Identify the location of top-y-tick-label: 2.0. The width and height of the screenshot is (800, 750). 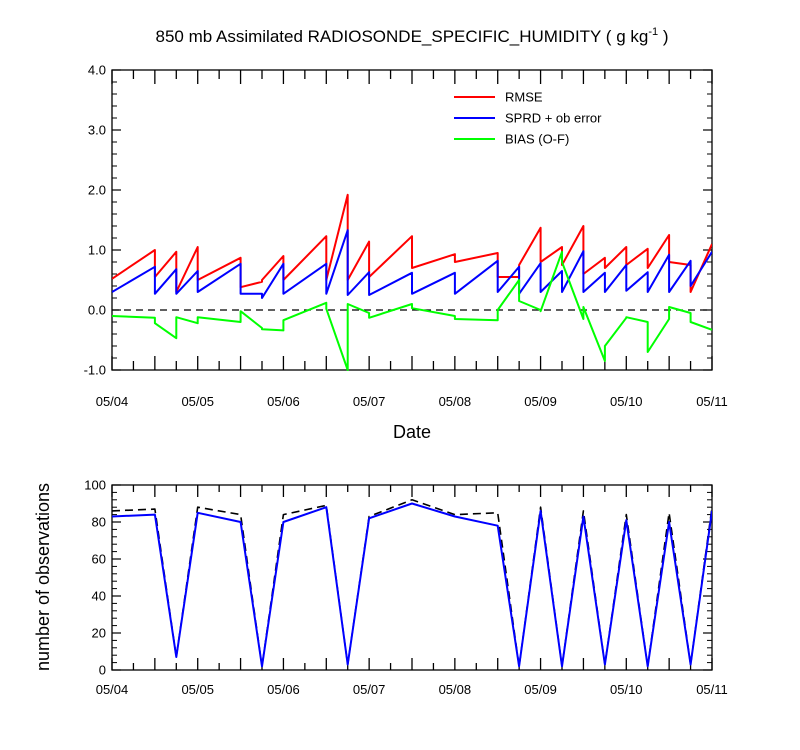
(97, 190).